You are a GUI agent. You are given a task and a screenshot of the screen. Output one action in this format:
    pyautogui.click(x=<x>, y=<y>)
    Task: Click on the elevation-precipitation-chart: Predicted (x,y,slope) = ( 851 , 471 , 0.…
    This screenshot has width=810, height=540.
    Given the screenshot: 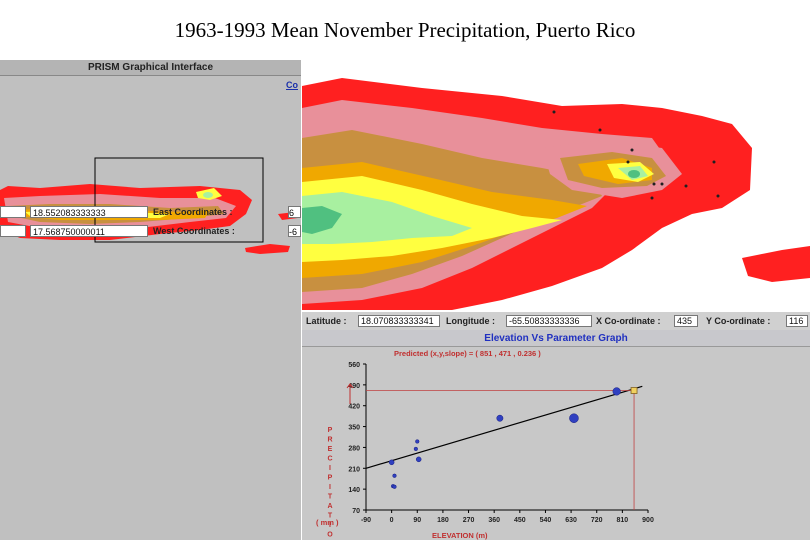 What is the action you would take?
    pyautogui.click(x=485, y=444)
    